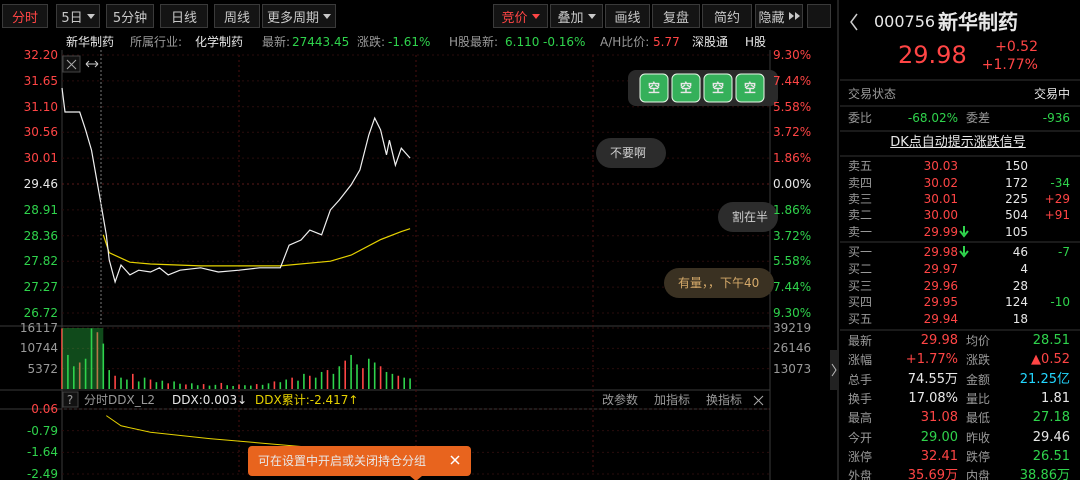 This screenshot has width=1080, height=480. I want to click on help-icon: ?, so click(70, 400).